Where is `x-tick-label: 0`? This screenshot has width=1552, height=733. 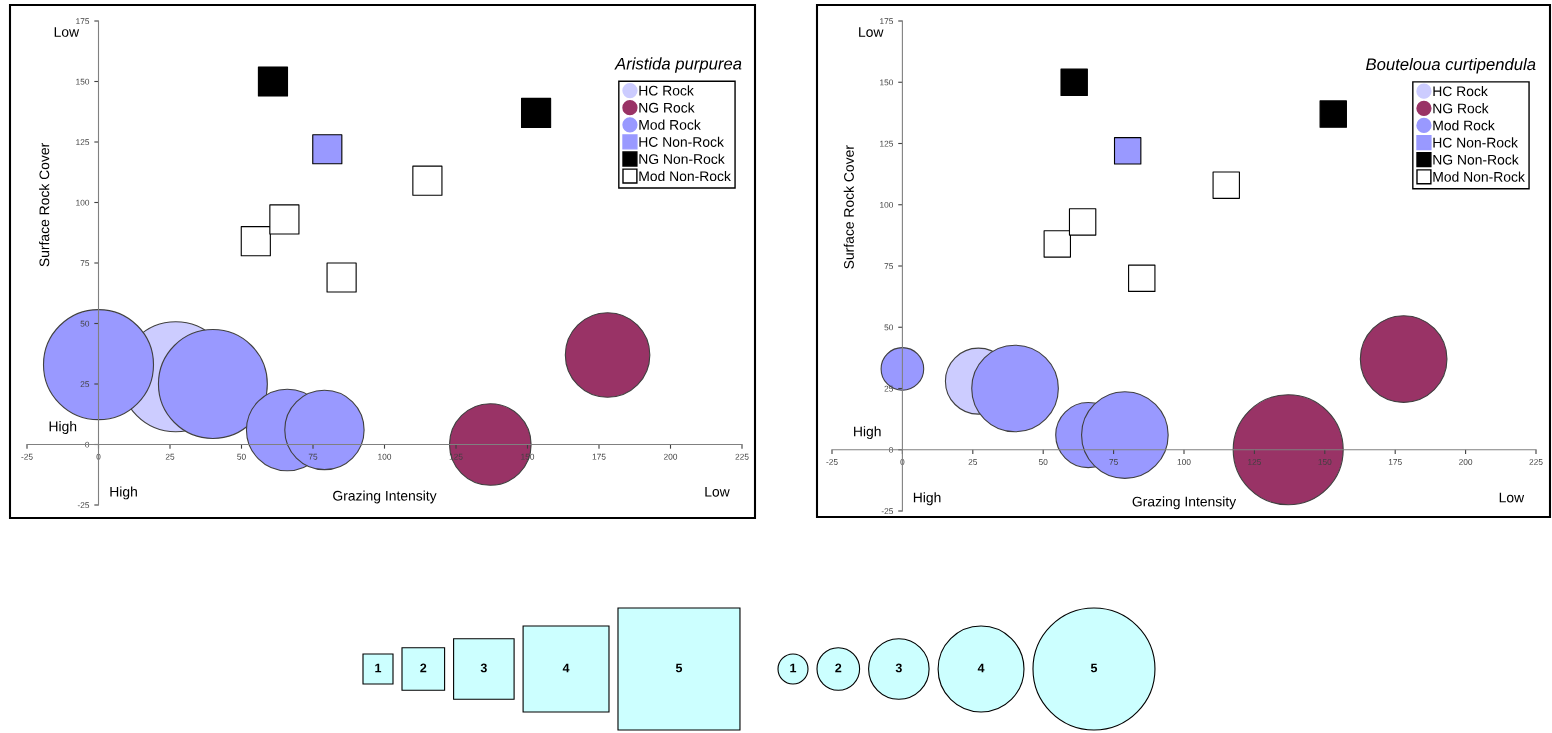
x-tick-label: 0 is located at coordinates (902, 462).